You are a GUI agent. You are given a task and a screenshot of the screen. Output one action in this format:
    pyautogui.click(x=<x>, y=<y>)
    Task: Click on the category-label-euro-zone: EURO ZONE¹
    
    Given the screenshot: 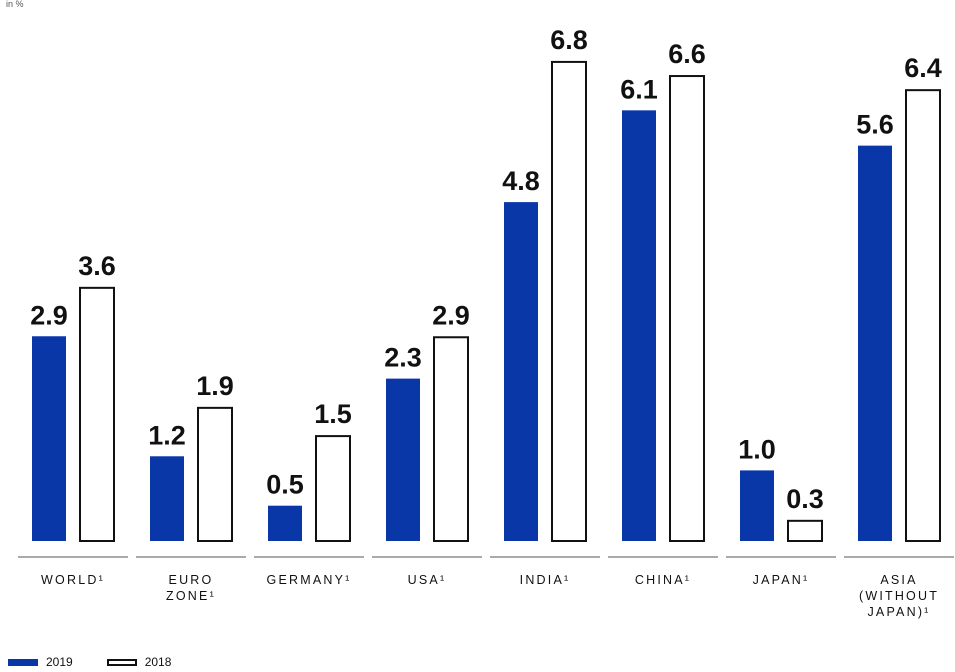 What is the action you would take?
    pyautogui.click(x=191, y=588)
    